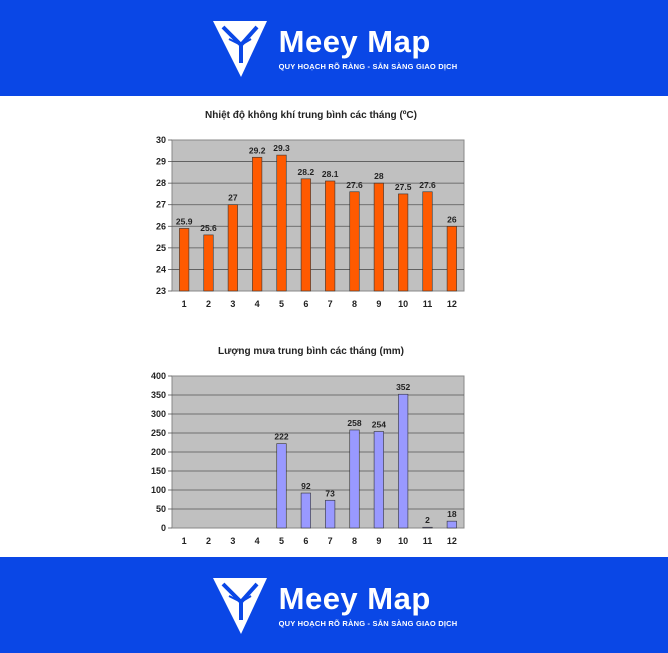 This screenshot has height=653, width=668. Describe the element at coordinates (403, 187) in the screenshot. I see `temp-data-label: 27.5` at that location.